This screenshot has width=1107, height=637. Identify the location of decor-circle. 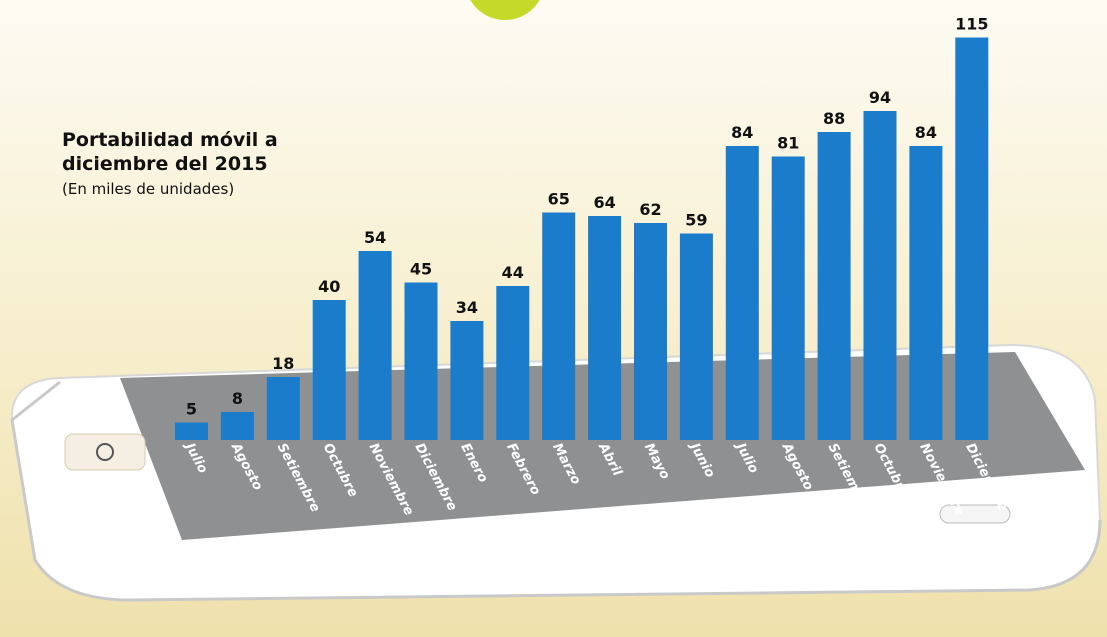
(505, 10).